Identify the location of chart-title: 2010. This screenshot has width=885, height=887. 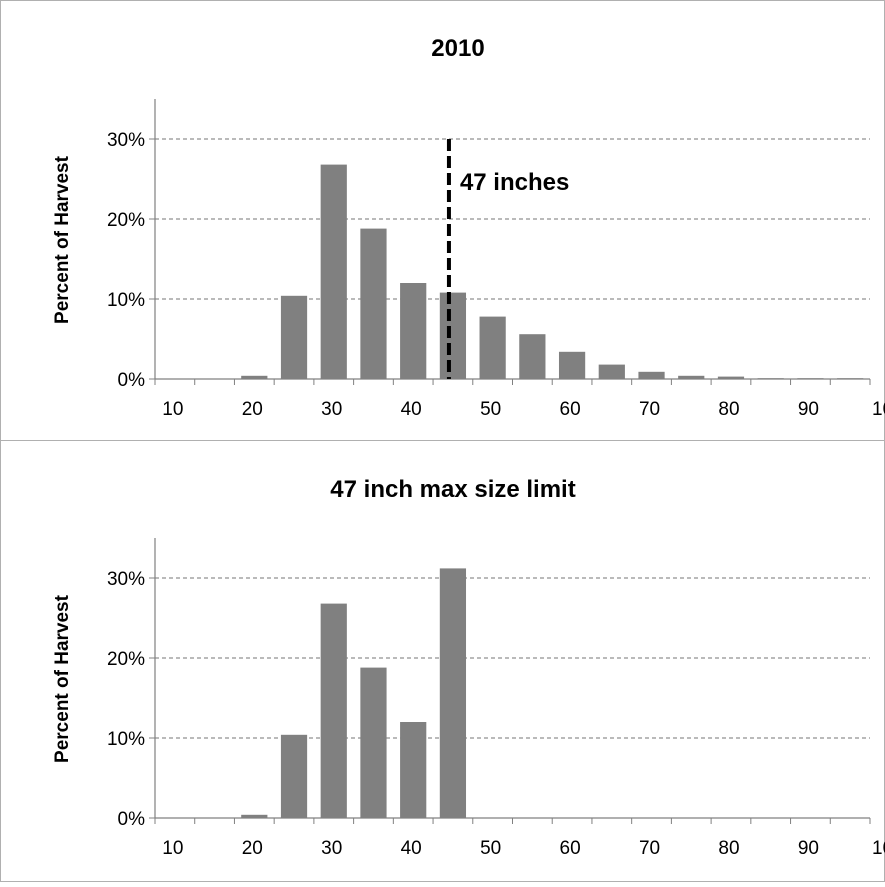
(457, 48).